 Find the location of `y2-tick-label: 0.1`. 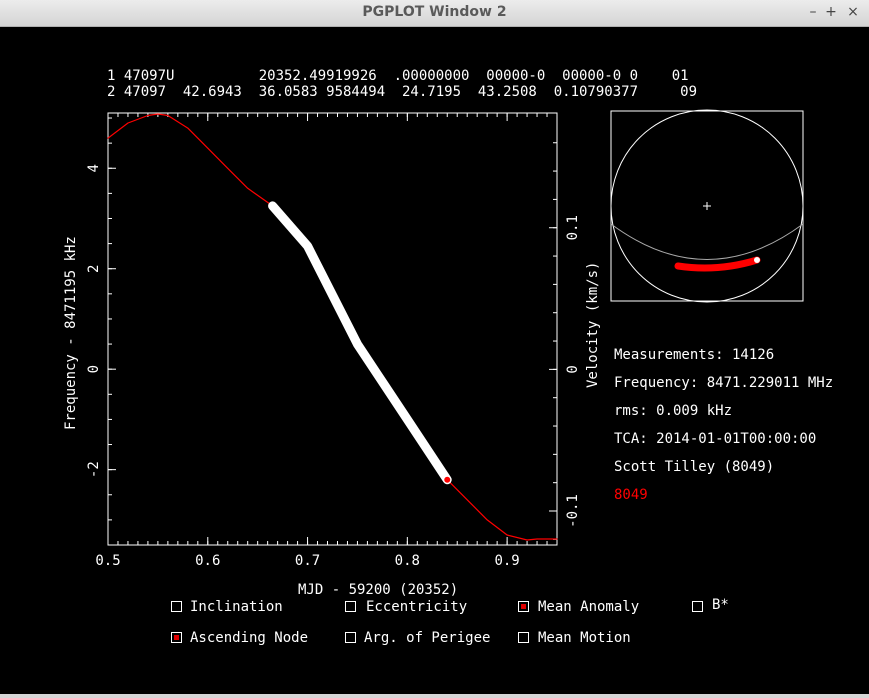

y2-tick-label: 0.1 is located at coordinates (573, 227).